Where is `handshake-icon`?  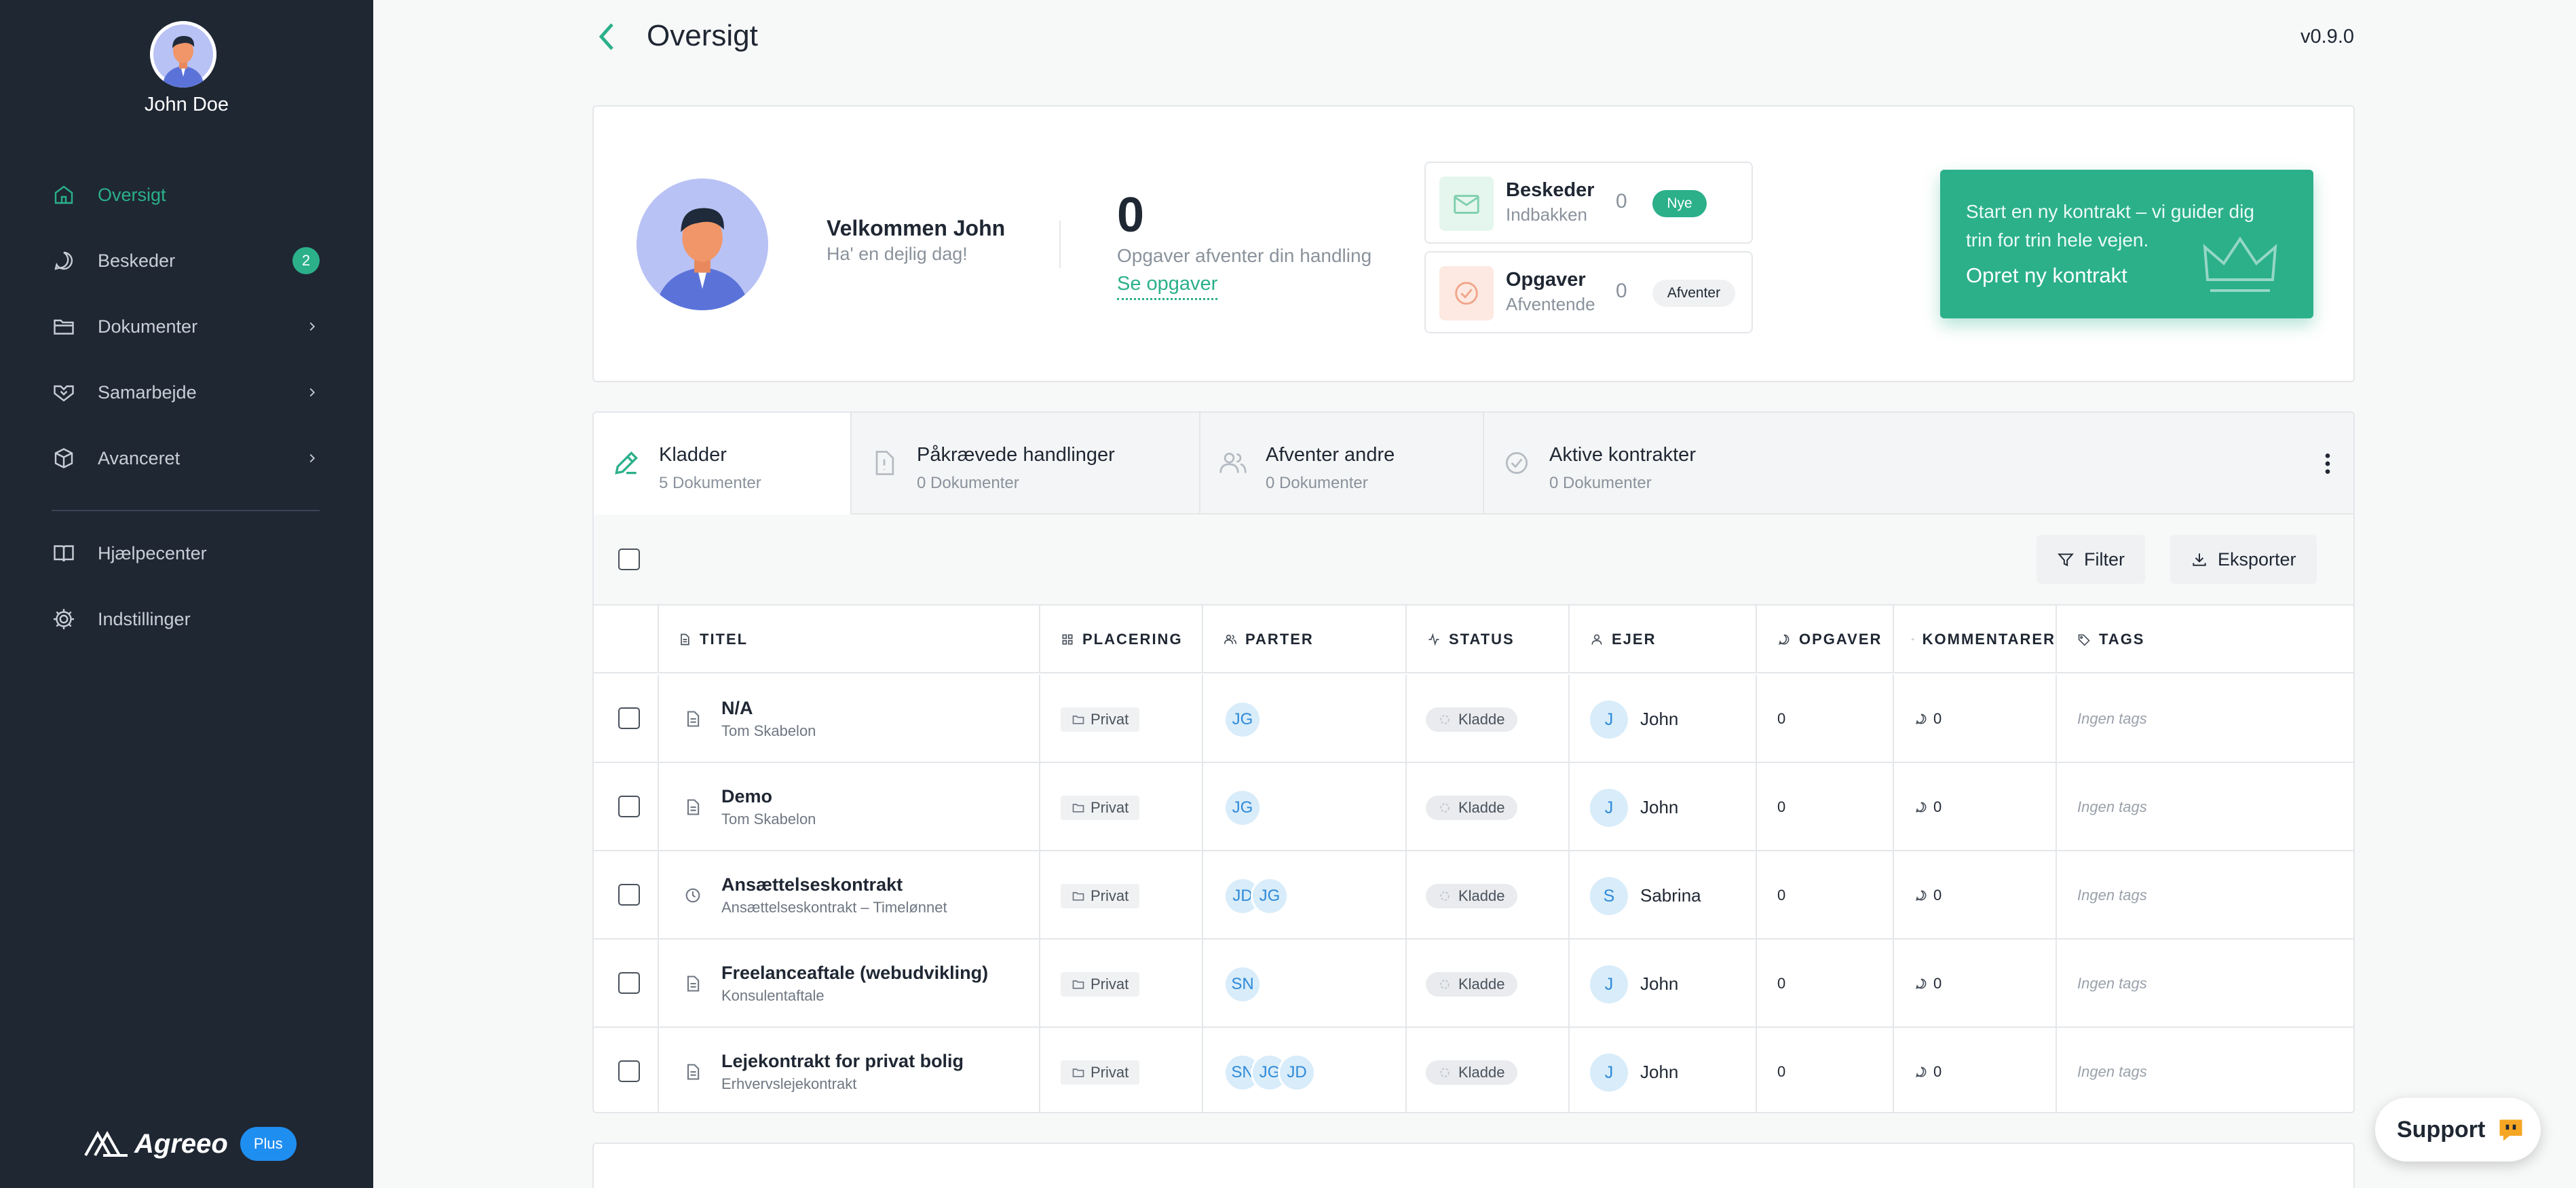 handshake-icon is located at coordinates (64, 393).